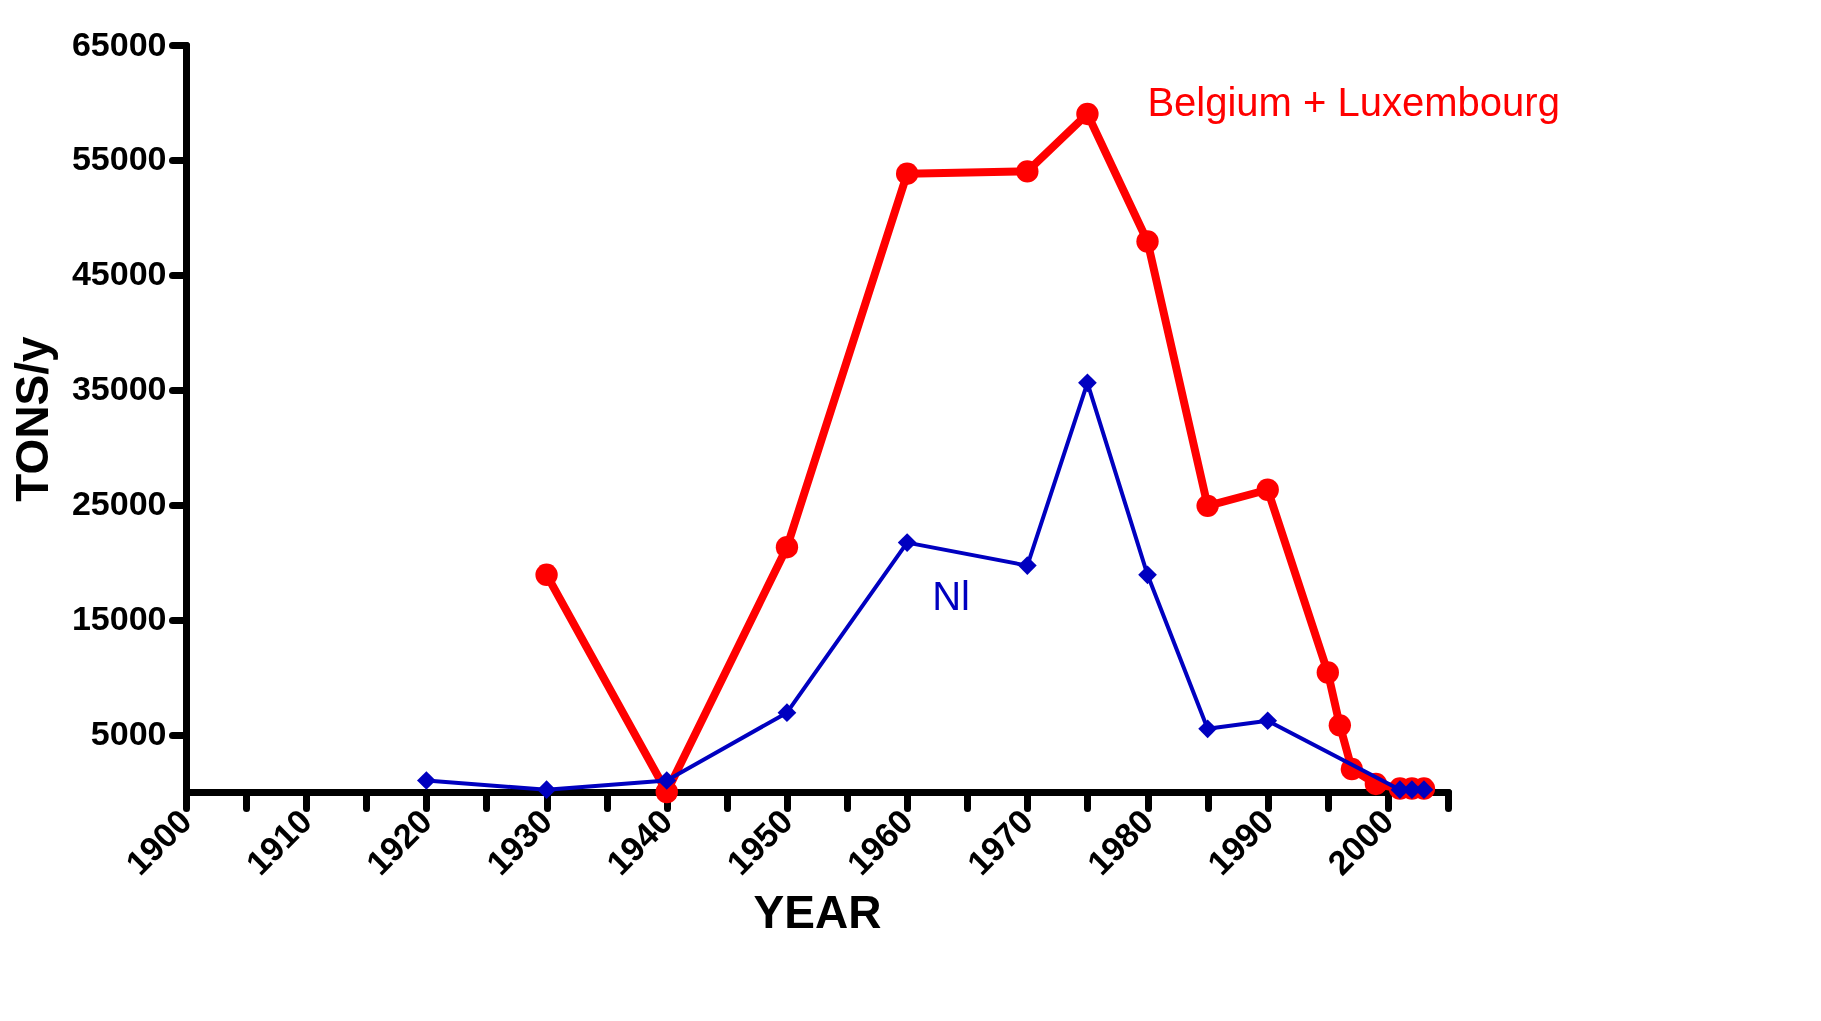  I want to click on y-tick-label: 55000, so click(119, 158).